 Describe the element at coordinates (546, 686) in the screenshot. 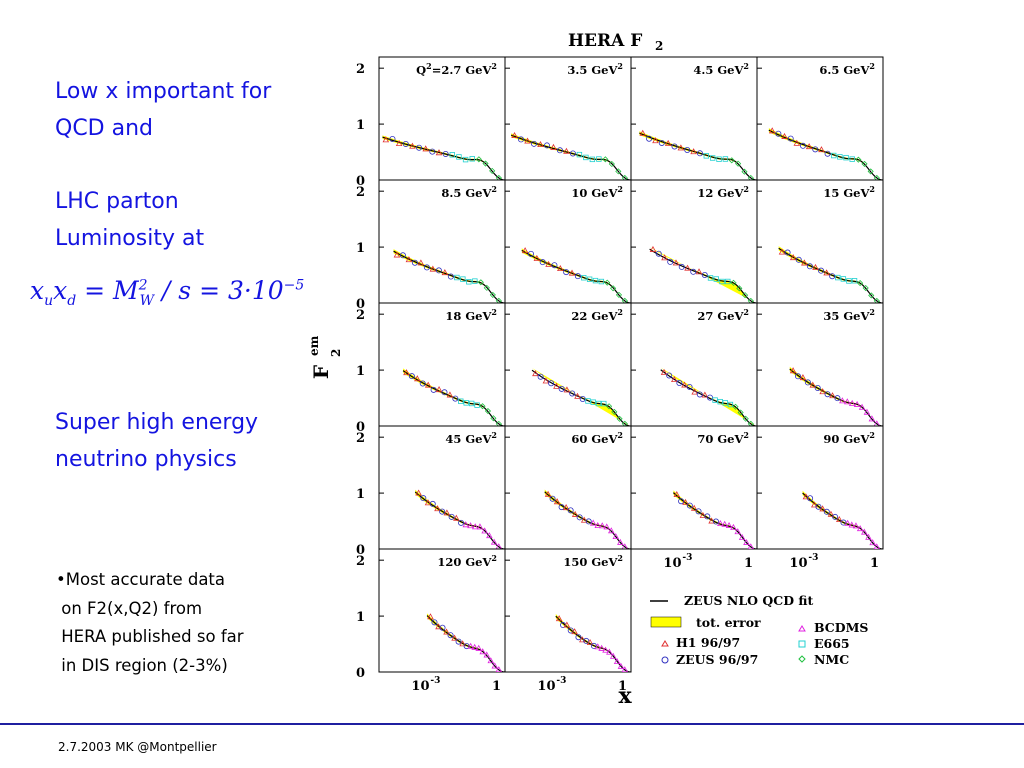

I see `x-tick-label-10: 10` at that location.